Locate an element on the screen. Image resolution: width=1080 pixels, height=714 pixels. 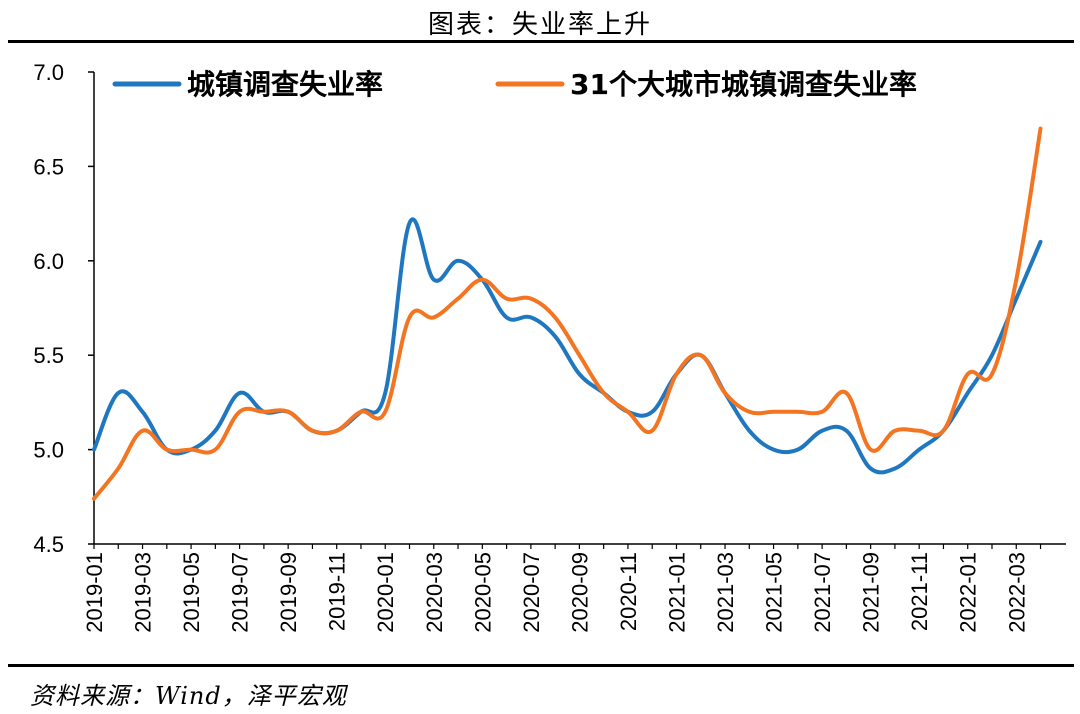
x-tick-label: 2021-09 is located at coordinates (871, 592).